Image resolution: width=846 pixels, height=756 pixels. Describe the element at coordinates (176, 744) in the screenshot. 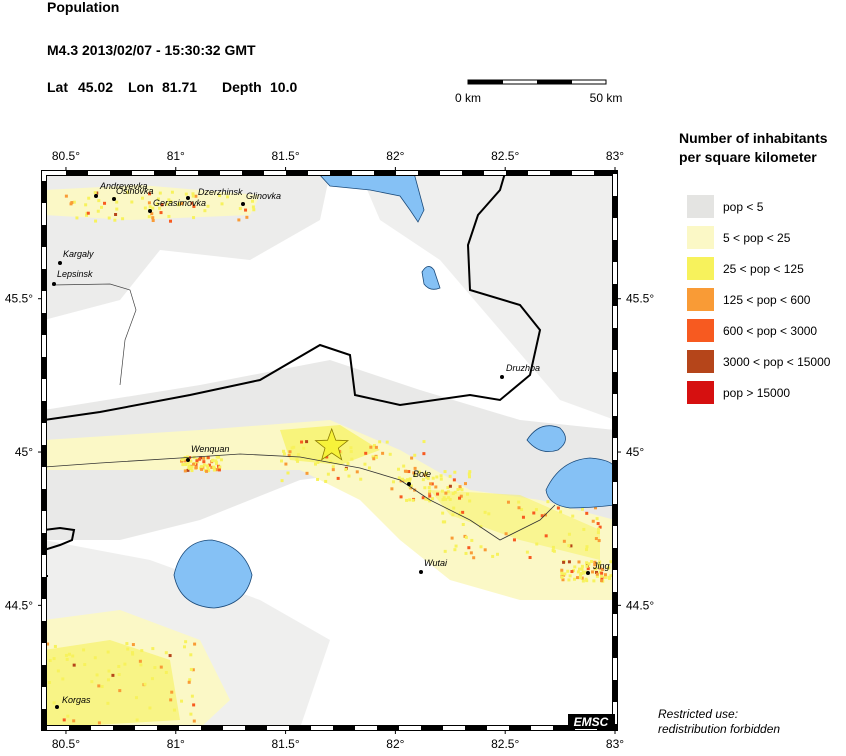

I see `x-tick-label: 81°` at that location.